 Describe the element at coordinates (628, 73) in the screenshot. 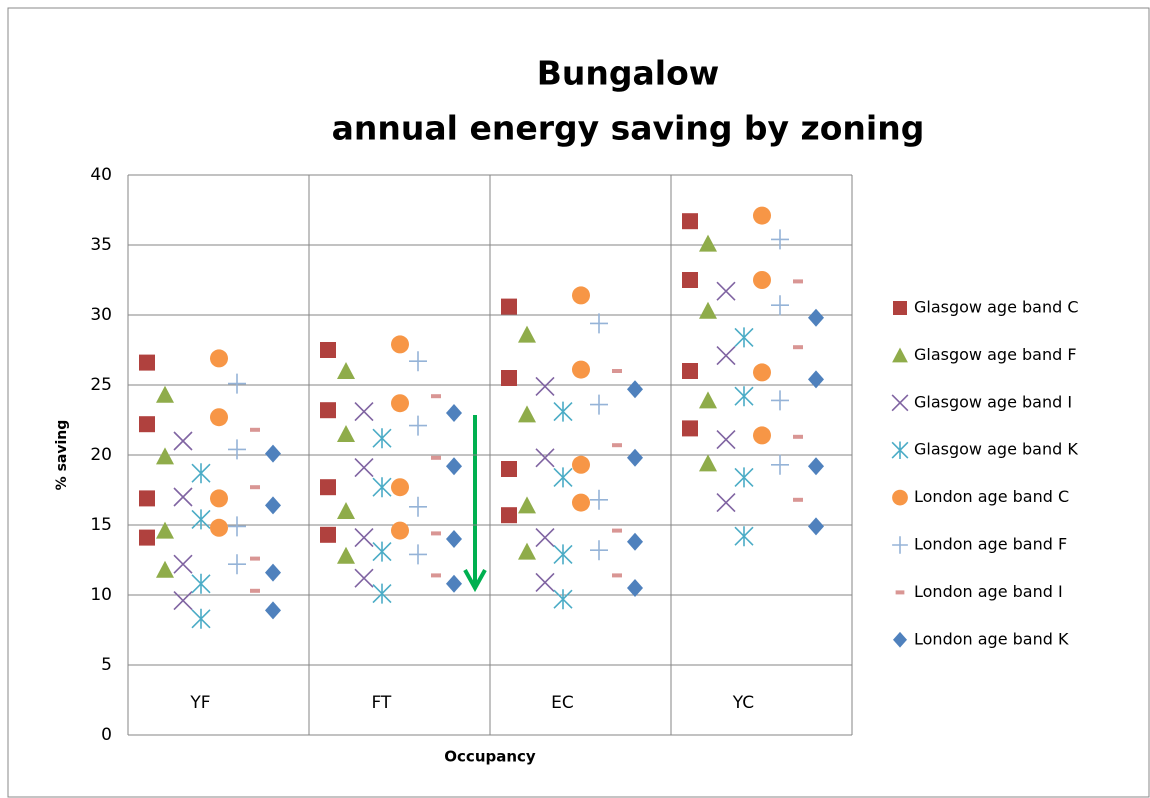

I see `chart-title: Bungalow` at that location.